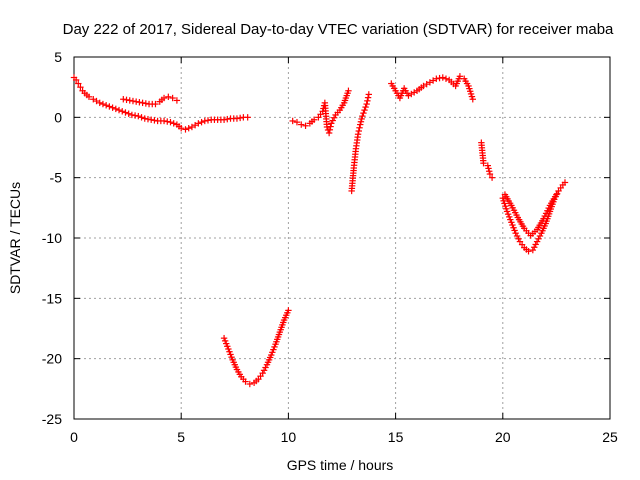 This screenshot has height=480, width=640. I want to click on x-tick-label: 20, so click(503, 437).